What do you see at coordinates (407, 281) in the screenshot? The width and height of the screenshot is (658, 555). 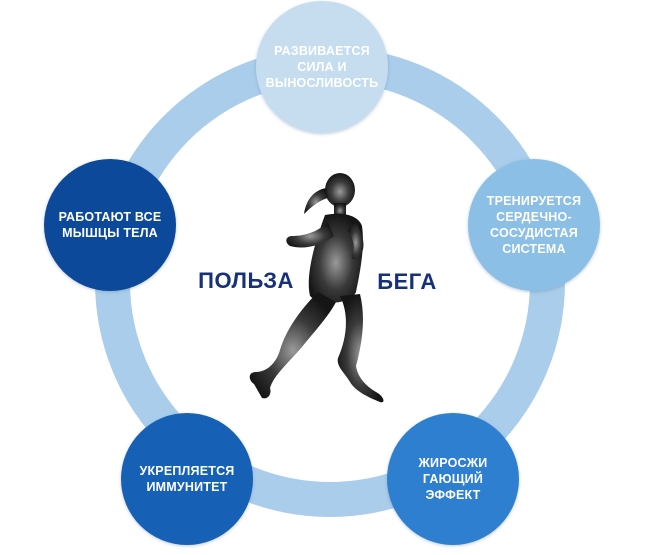 I see `center-title-right: БЕГА` at bounding box center [407, 281].